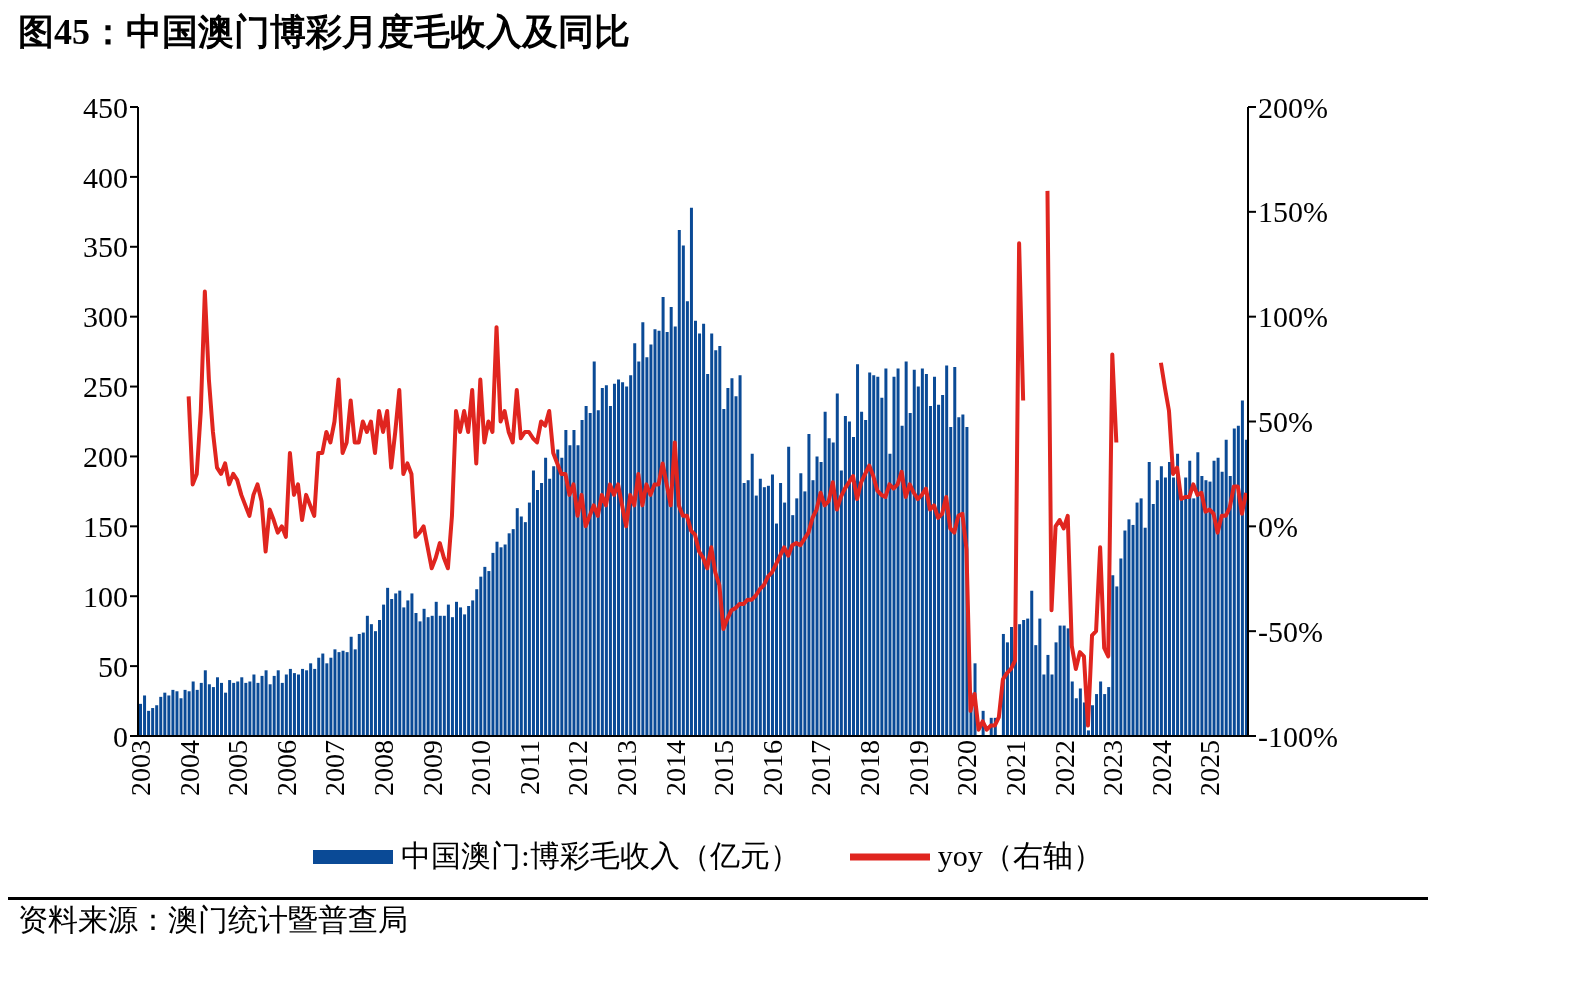 This screenshot has height=1007, width=1592. Describe the element at coordinates (821, 768) in the screenshot. I see `x-tick-label: 2017` at that location.